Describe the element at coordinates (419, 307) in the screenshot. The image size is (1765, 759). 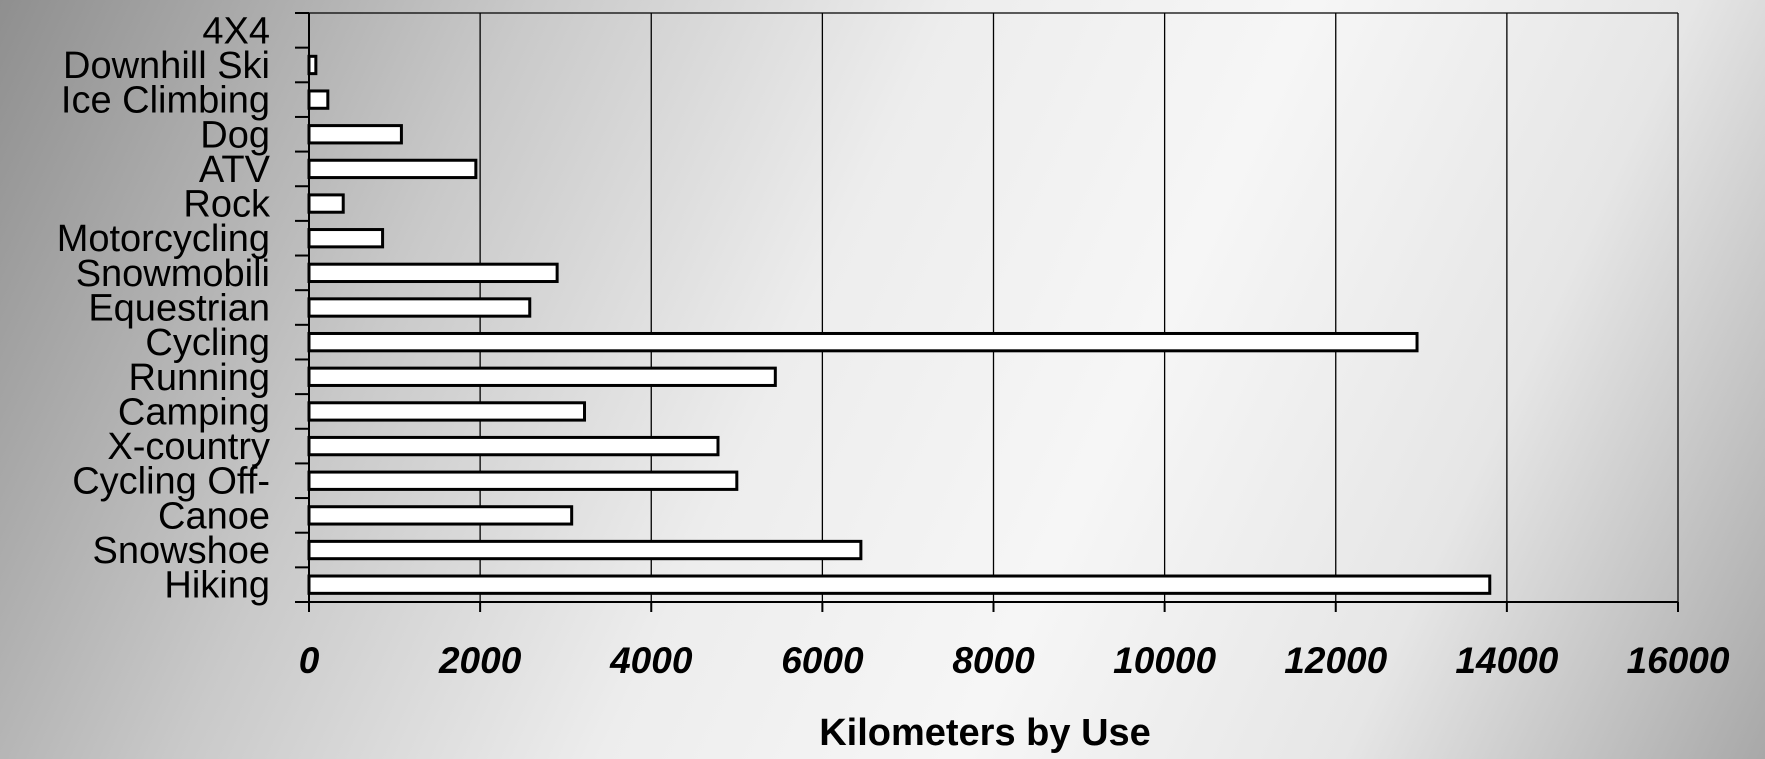
I see `bar-equestrian` at that location.